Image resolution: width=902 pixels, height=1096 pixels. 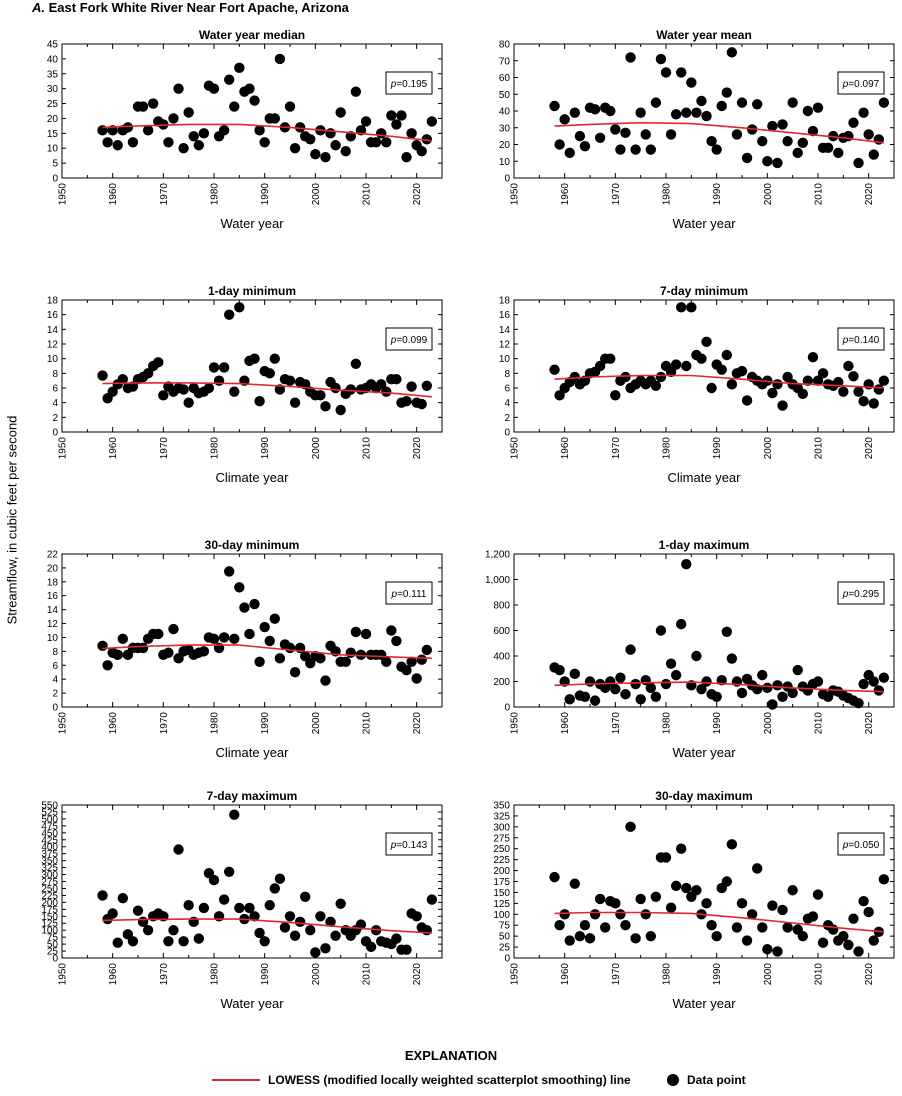 I want to click on x-tick-label: 1990, so click(x=717, y=448).